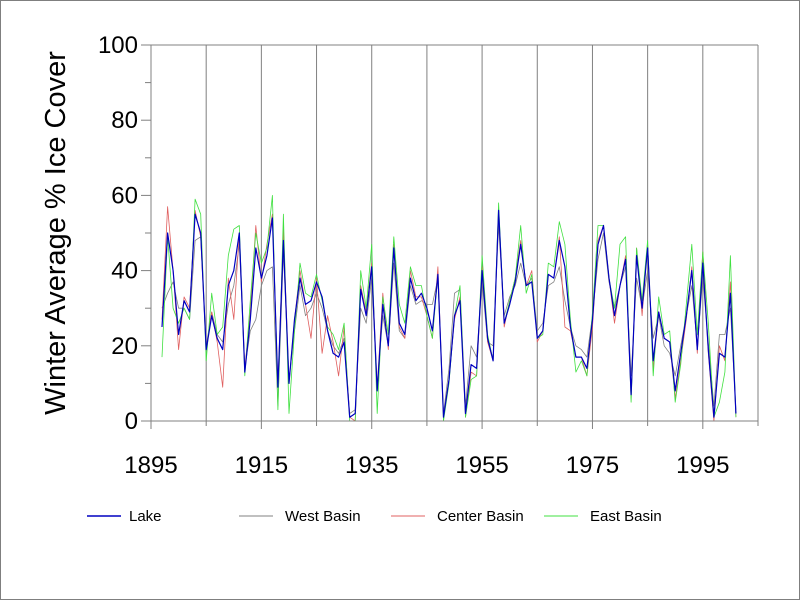 The image size is (800, 601). I want to click on legend: Lake West Basin Center Basin East Basin, so click(374, 516).